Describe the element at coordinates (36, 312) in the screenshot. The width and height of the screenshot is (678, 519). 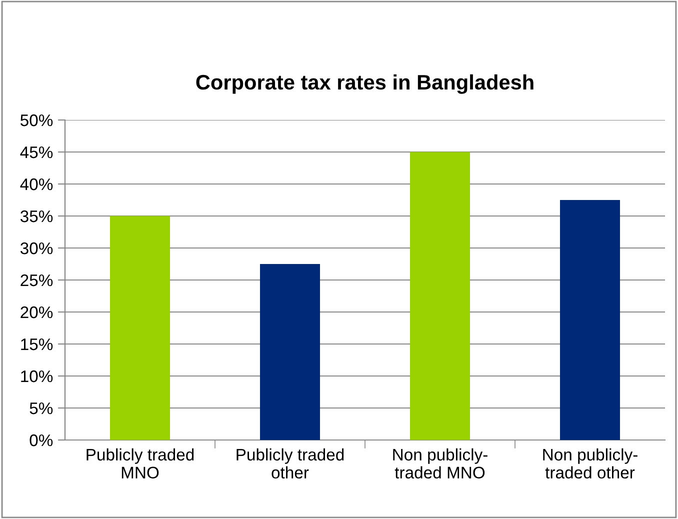
I see `y-tick-label: 20%` at that location.